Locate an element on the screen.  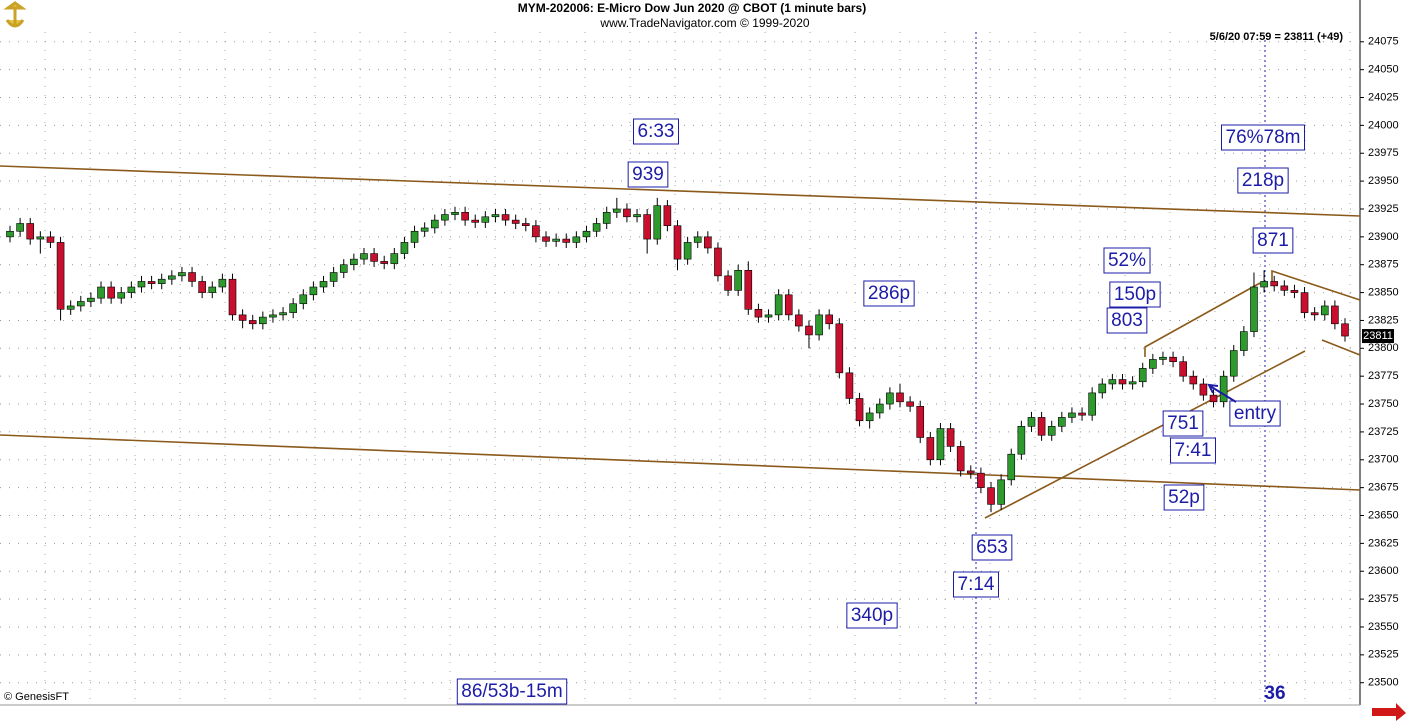
annotation: 218p is located at coordinates (1263, 180).